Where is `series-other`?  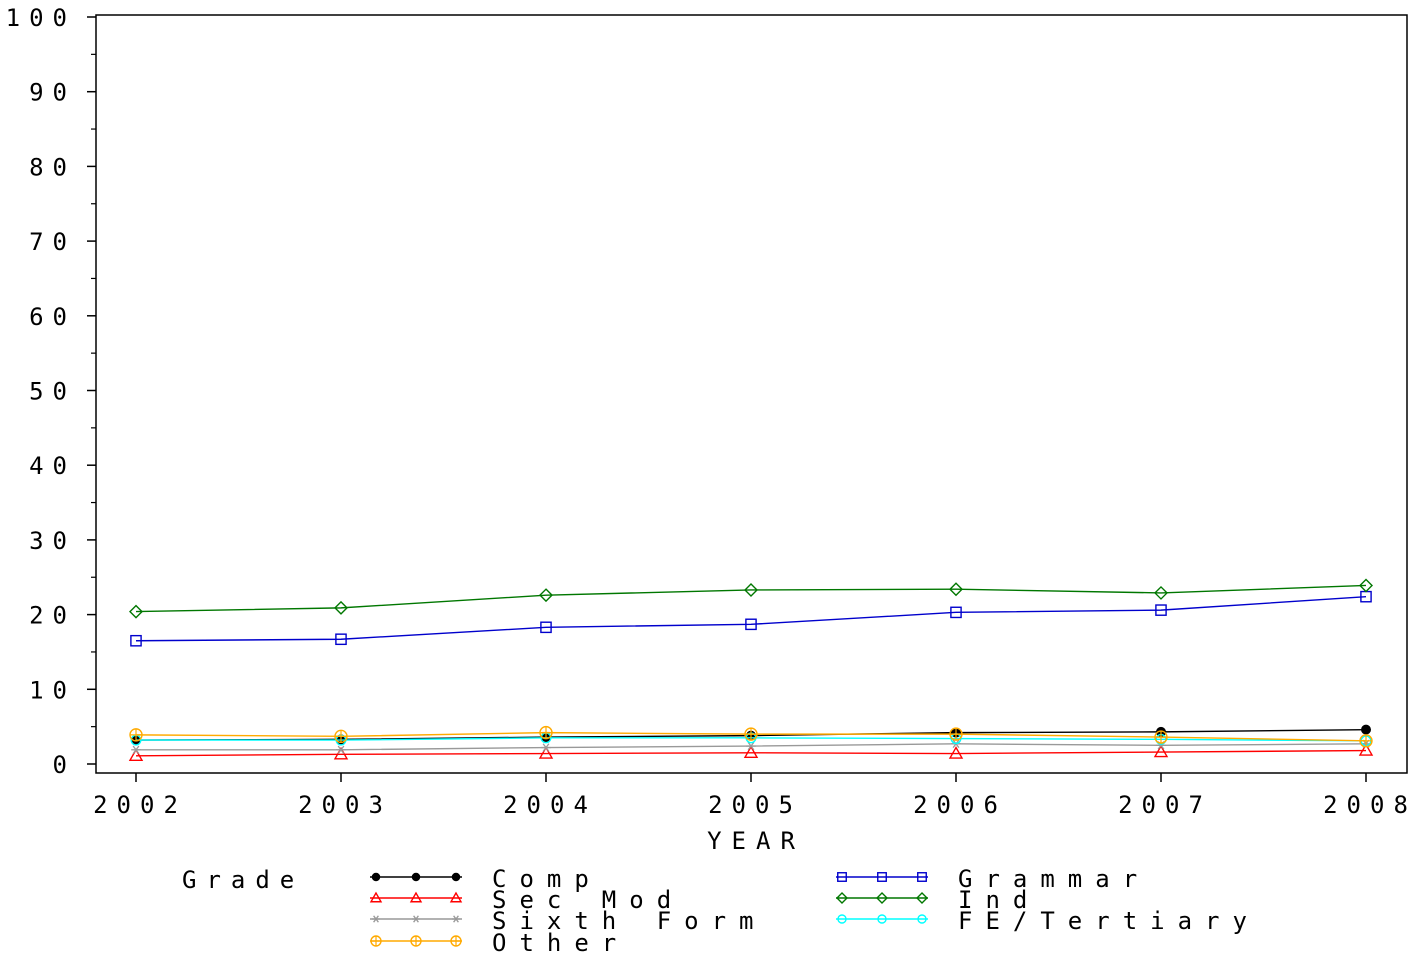 series-other is located at coordinates (751, 736).